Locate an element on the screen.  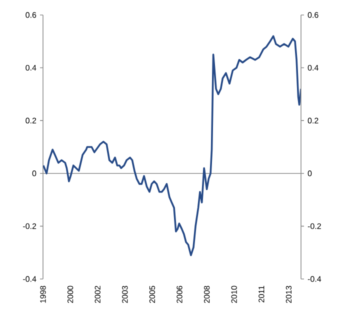
y2-tick-label: 0 is located at coordinates (310, 173).